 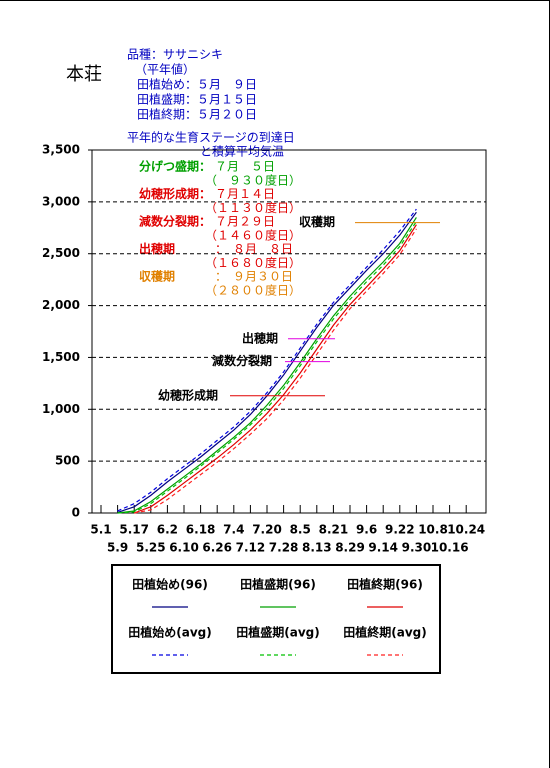 What do you see at coordinates (165, 69) in the screenshot?
I see `note: （平年値）` at bounding box center [165, 69].